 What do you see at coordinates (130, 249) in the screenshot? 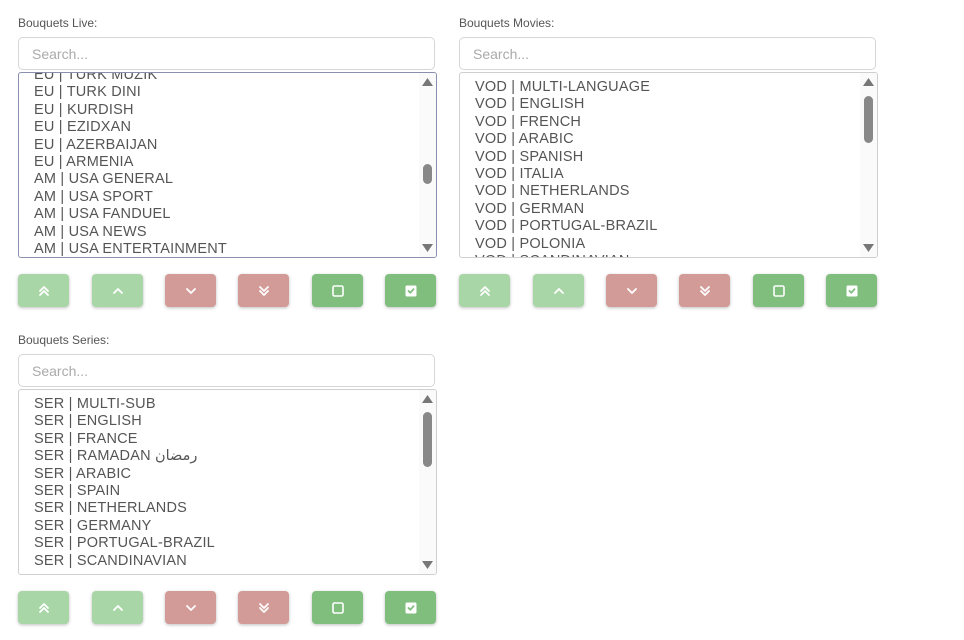
I see `list-item: AM | USA ENTERTAINMENT` at bounding box center [130, 249].